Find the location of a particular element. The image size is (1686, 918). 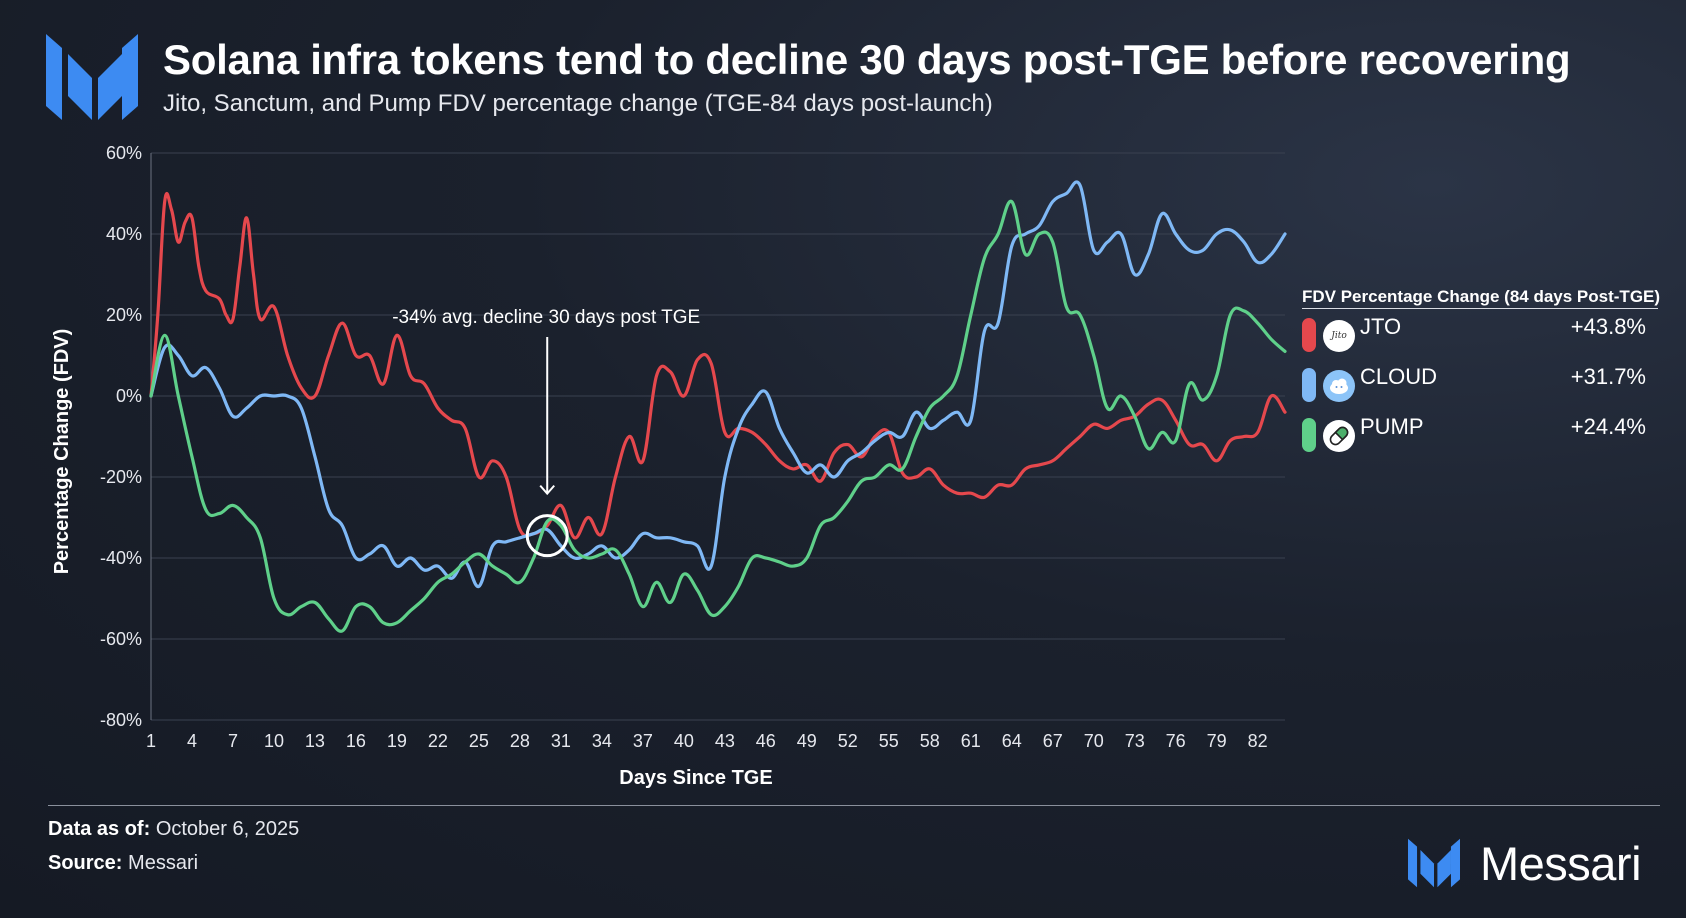

x-tick-label: 22 is located at coordinates (438, 741).